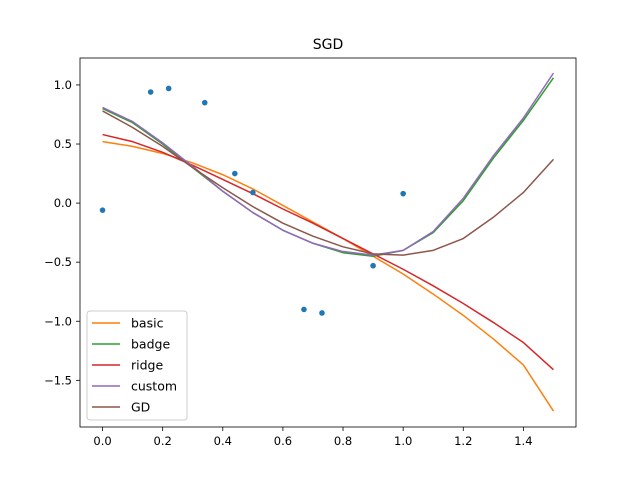 The image size is (640, 484). Describe the element at coordinates (223, 441) in the screenshot. I see `x-tick-label: 0.4` at that location.